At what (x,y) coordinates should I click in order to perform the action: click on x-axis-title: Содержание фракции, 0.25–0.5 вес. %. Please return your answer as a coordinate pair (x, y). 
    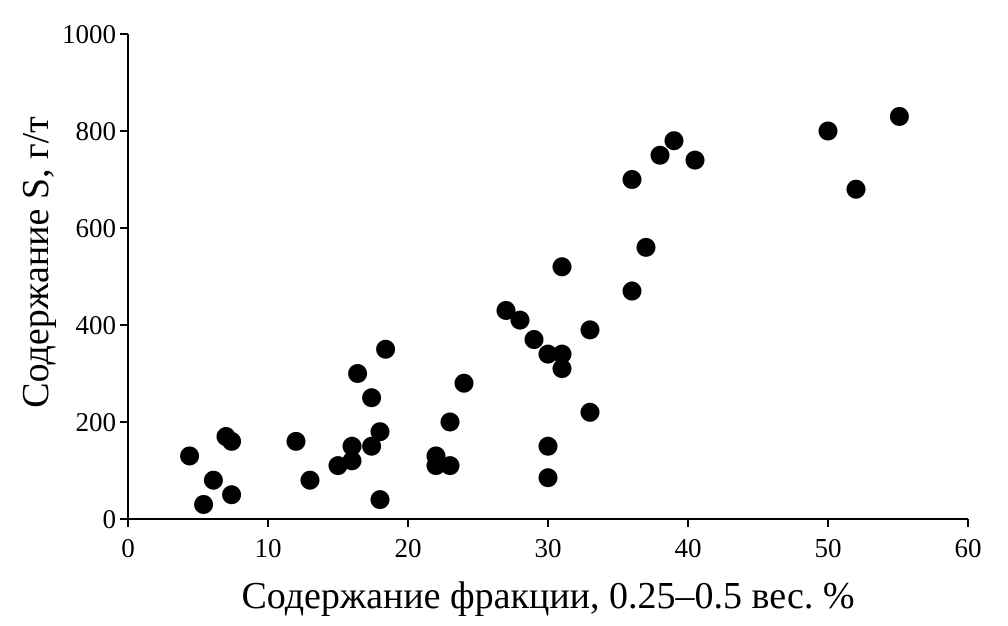
    Looking at the image, I should click on (547, 596).